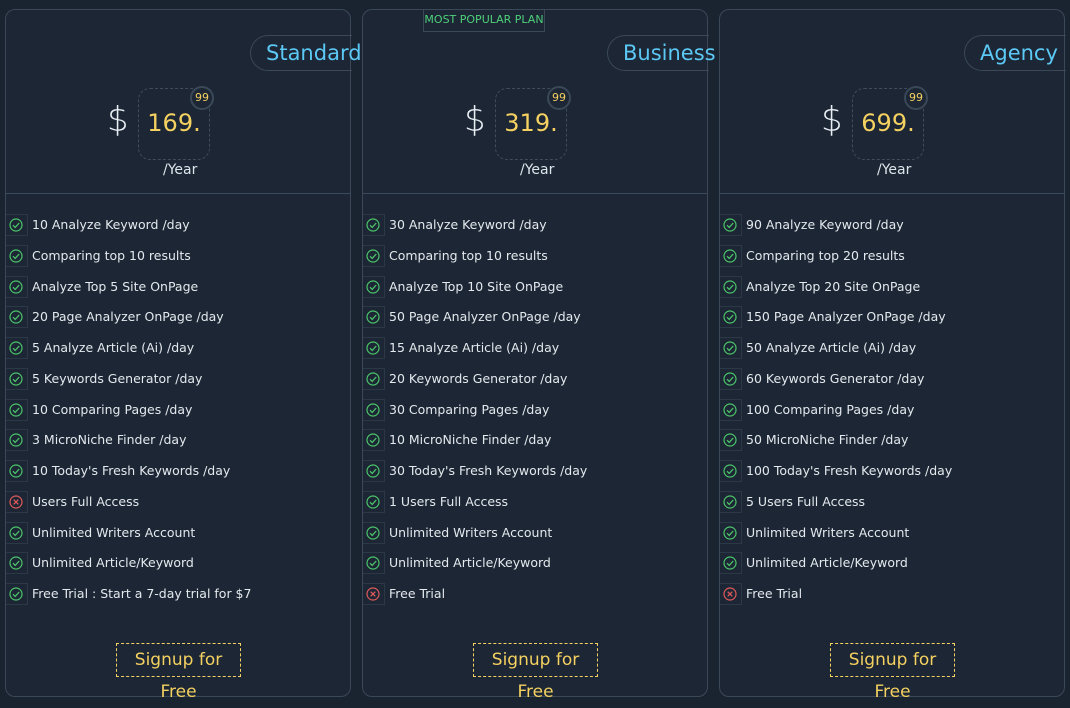  What do you see at coordinates (835, 378) in the screenshot?
I see `feature-text: 60 Keywords Generator /day` at bounding box center [835, 378].